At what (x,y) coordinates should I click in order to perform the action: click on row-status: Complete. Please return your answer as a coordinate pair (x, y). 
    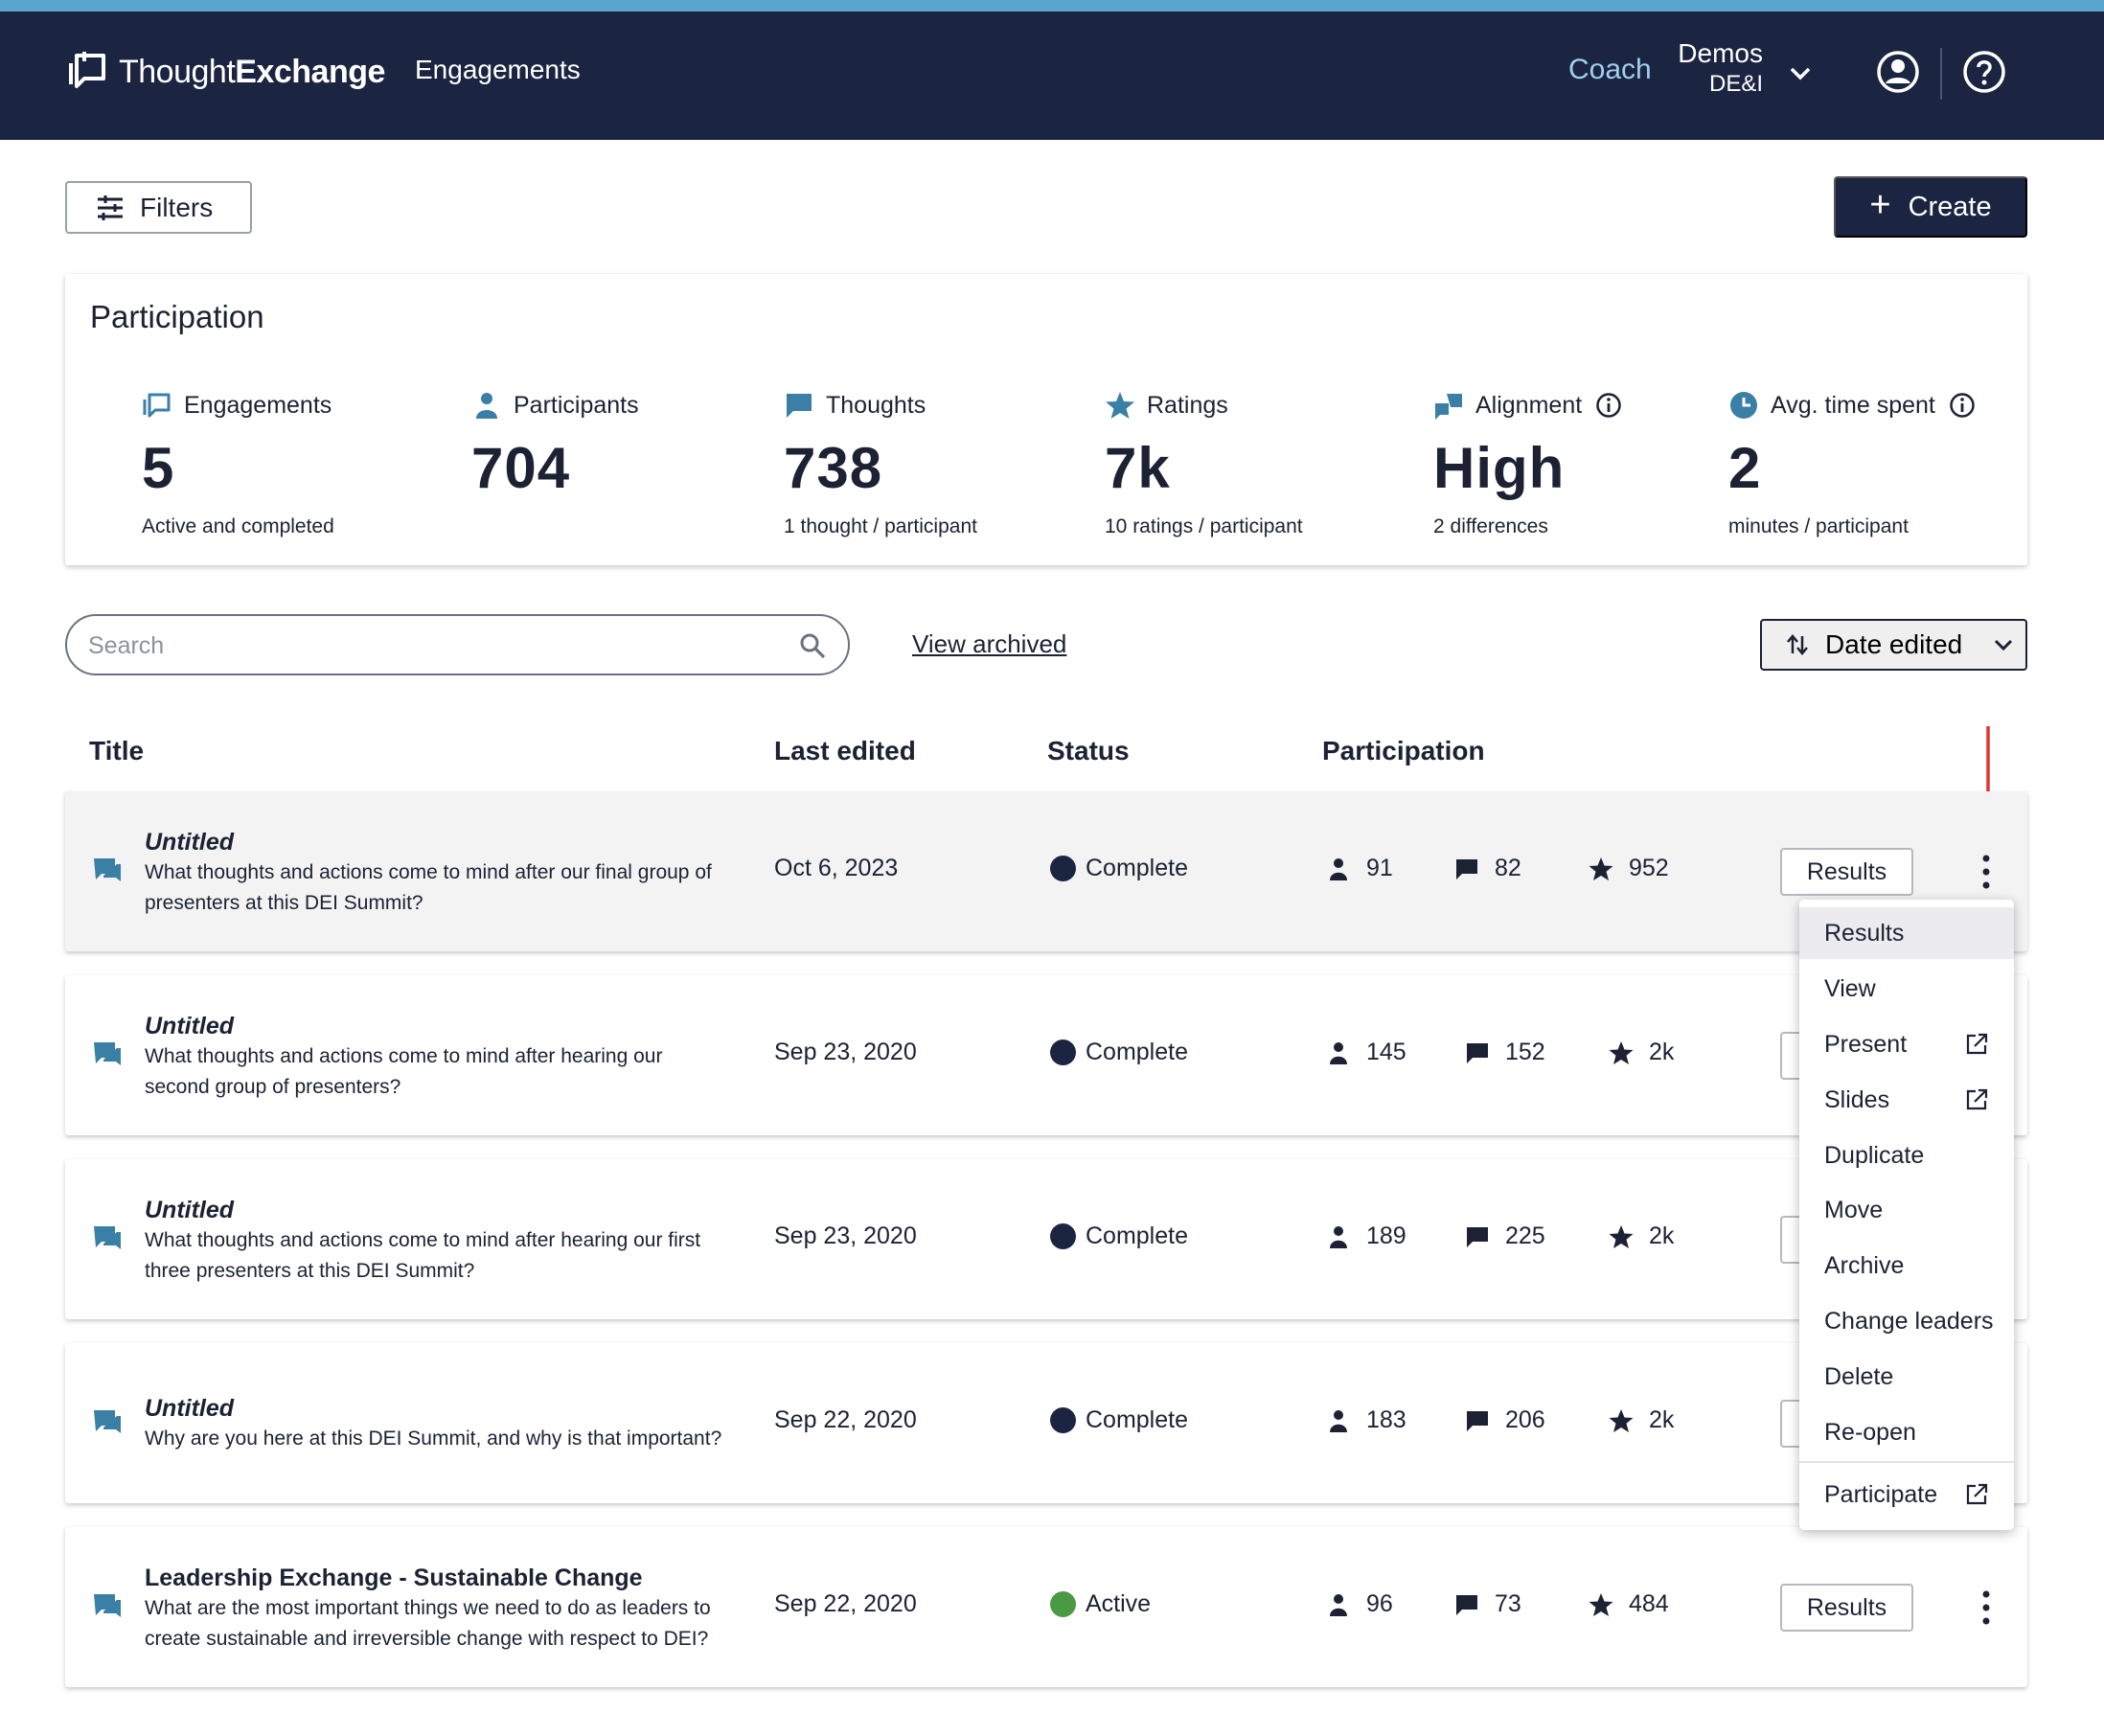
    Looking at the image, I should click on (1119, 1236).